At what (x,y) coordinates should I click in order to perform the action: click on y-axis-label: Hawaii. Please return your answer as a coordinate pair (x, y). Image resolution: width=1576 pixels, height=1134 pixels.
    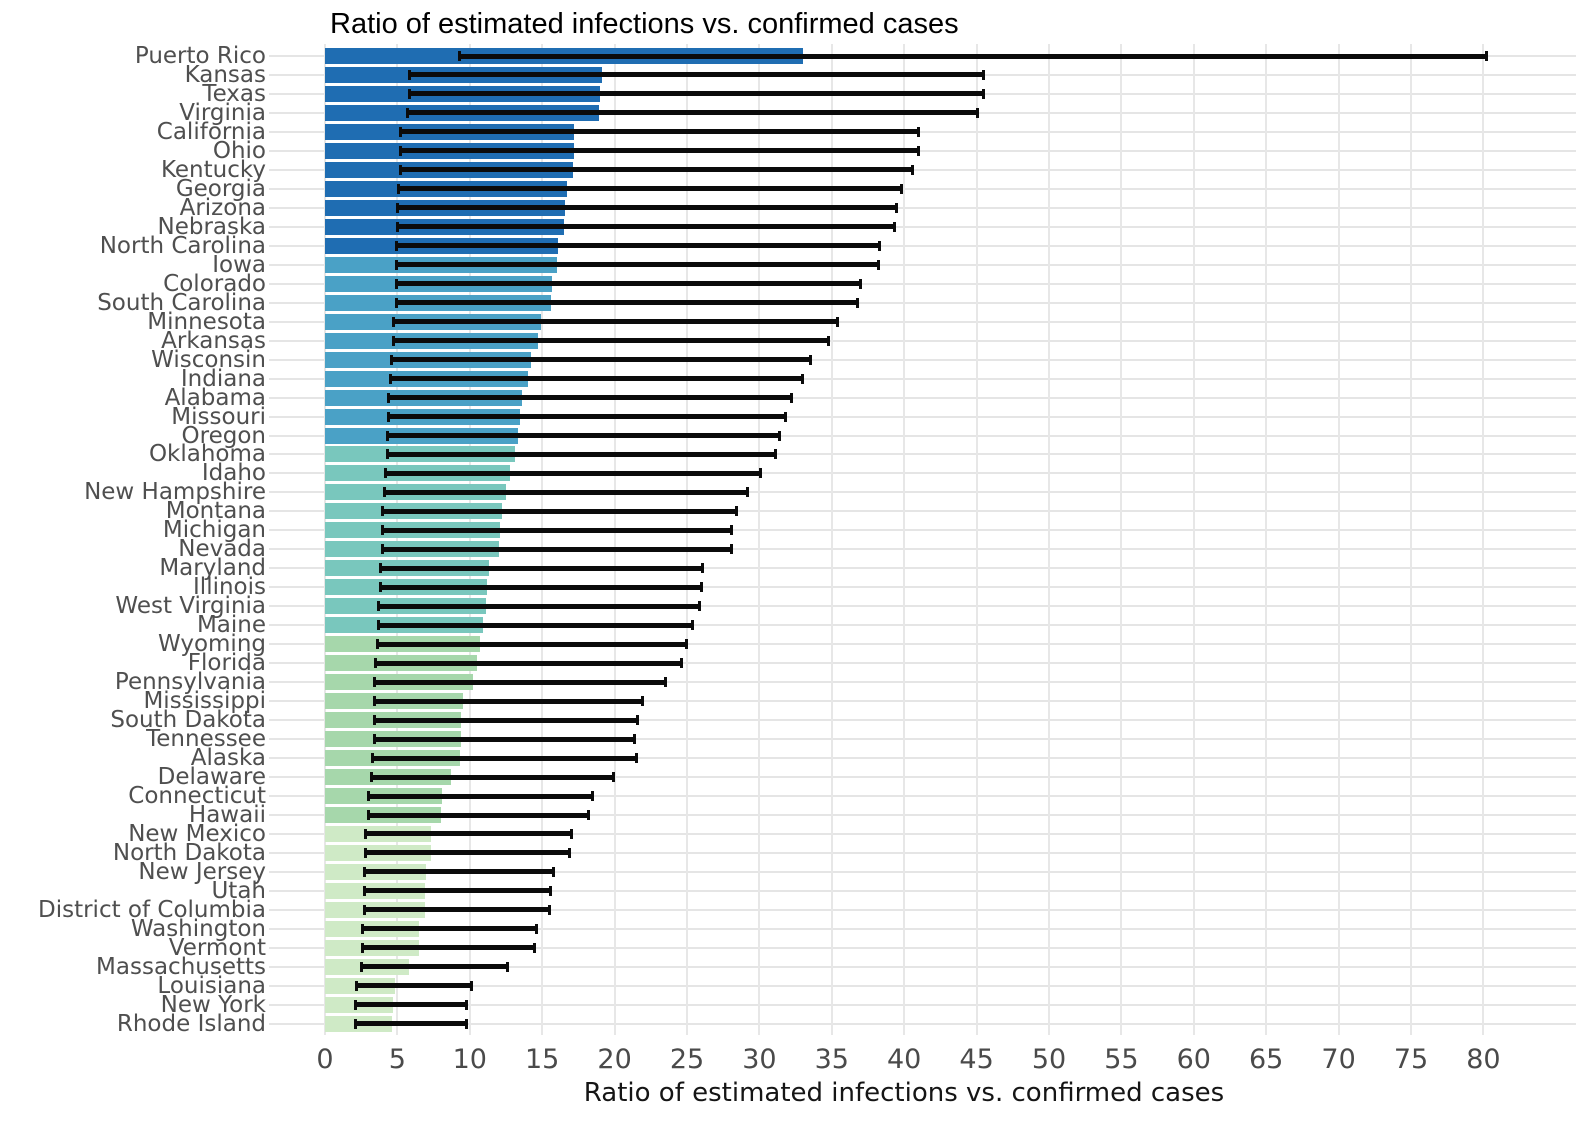
    Looking at the image, I should click on (227, 815).